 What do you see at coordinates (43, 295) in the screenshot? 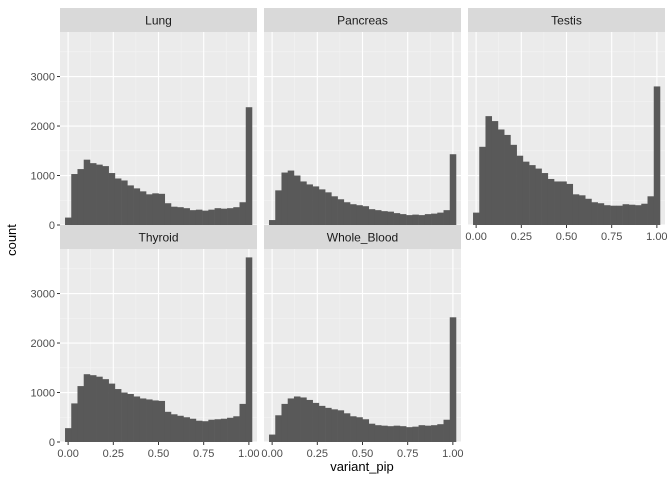
I see `y-tick-label: 3000` at bounding box center [43, 295].